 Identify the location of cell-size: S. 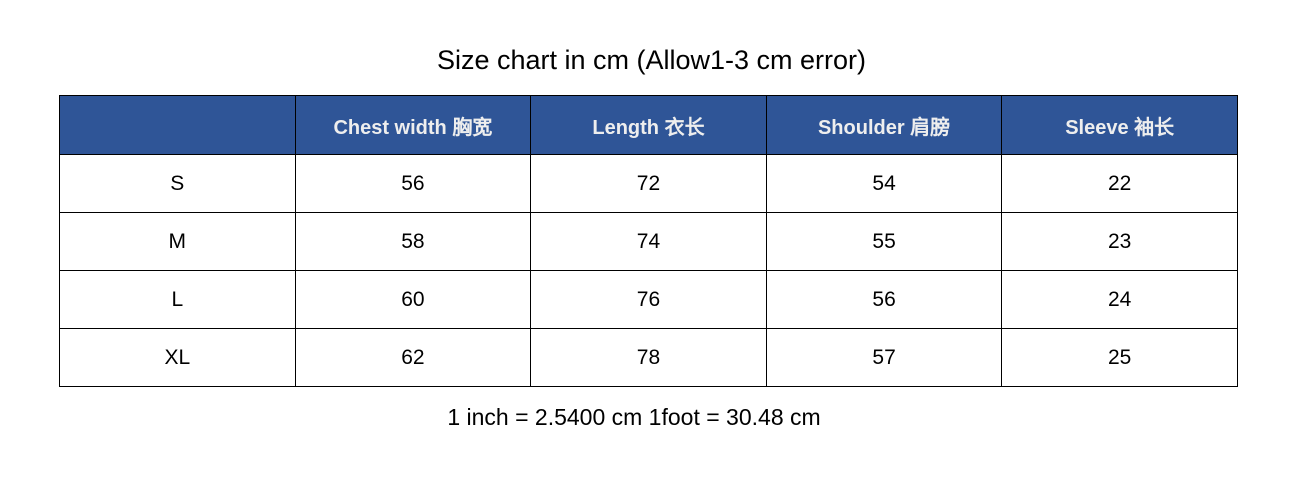
(177, 183).